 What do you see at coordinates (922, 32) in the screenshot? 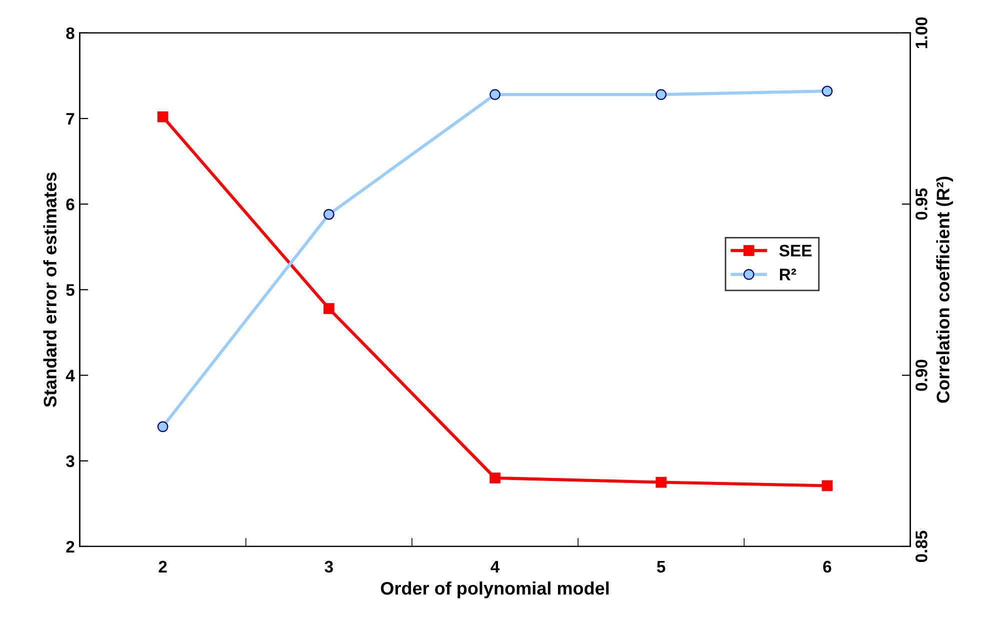
I see `y2-tick-label: 1.00` at bounding box center [922, 32].